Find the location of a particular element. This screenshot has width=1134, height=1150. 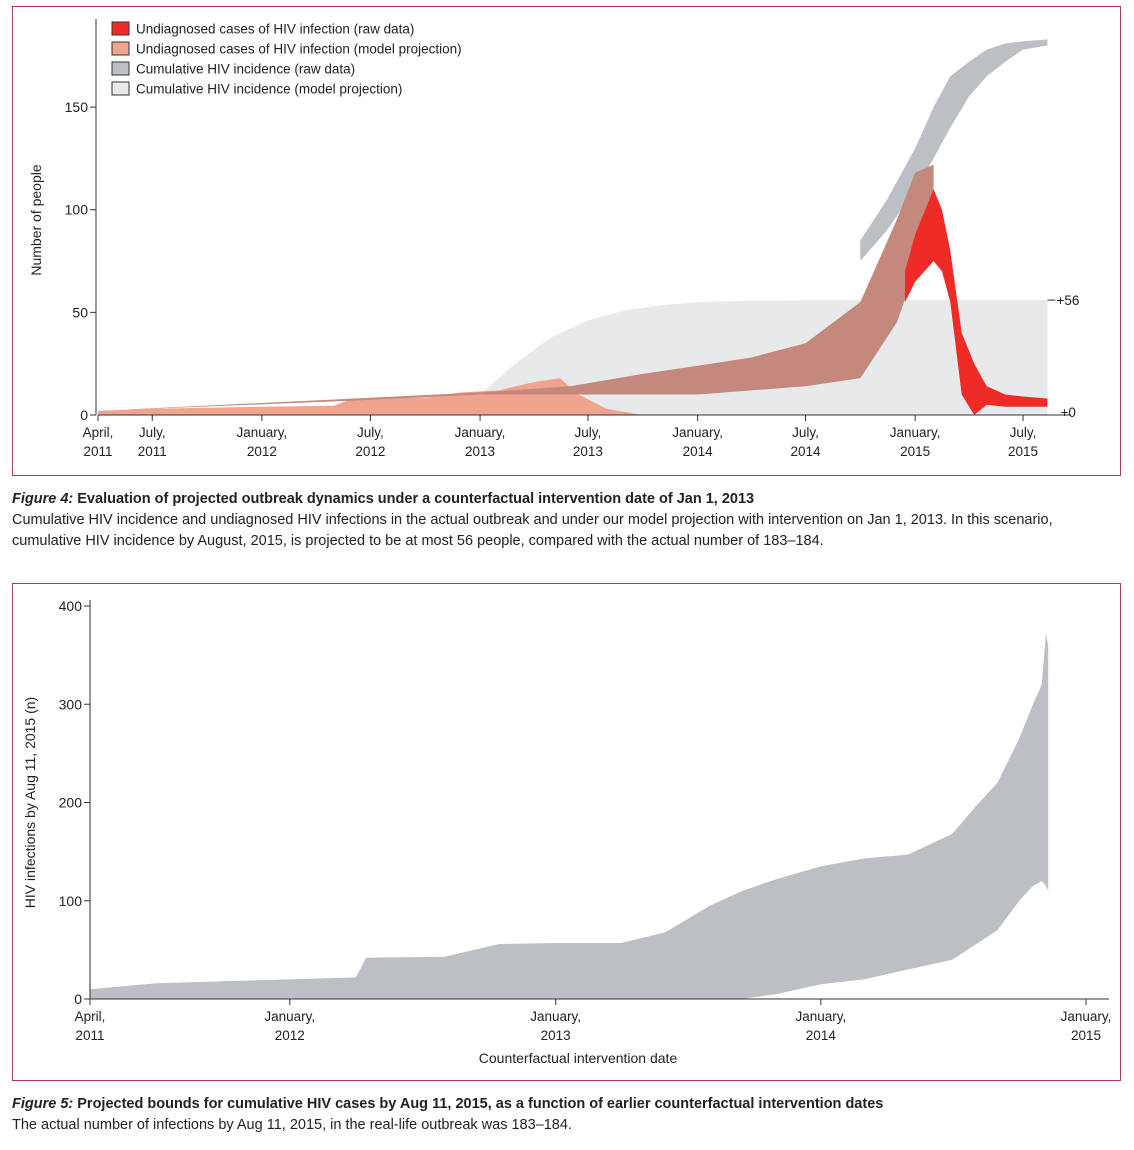

figure5-caption-label: Figure 5: is located at coordinates (43, 1104).